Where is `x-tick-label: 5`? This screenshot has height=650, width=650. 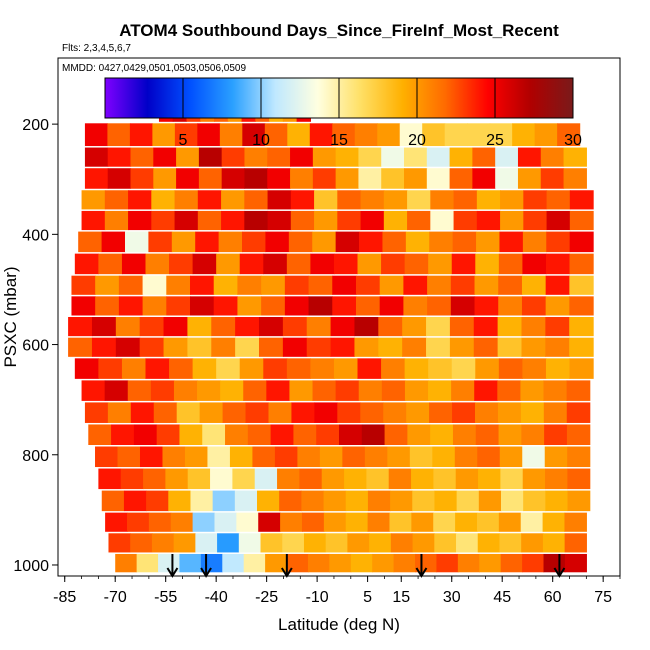
x-tick-label: 5 is located at coordinates (367, 597).